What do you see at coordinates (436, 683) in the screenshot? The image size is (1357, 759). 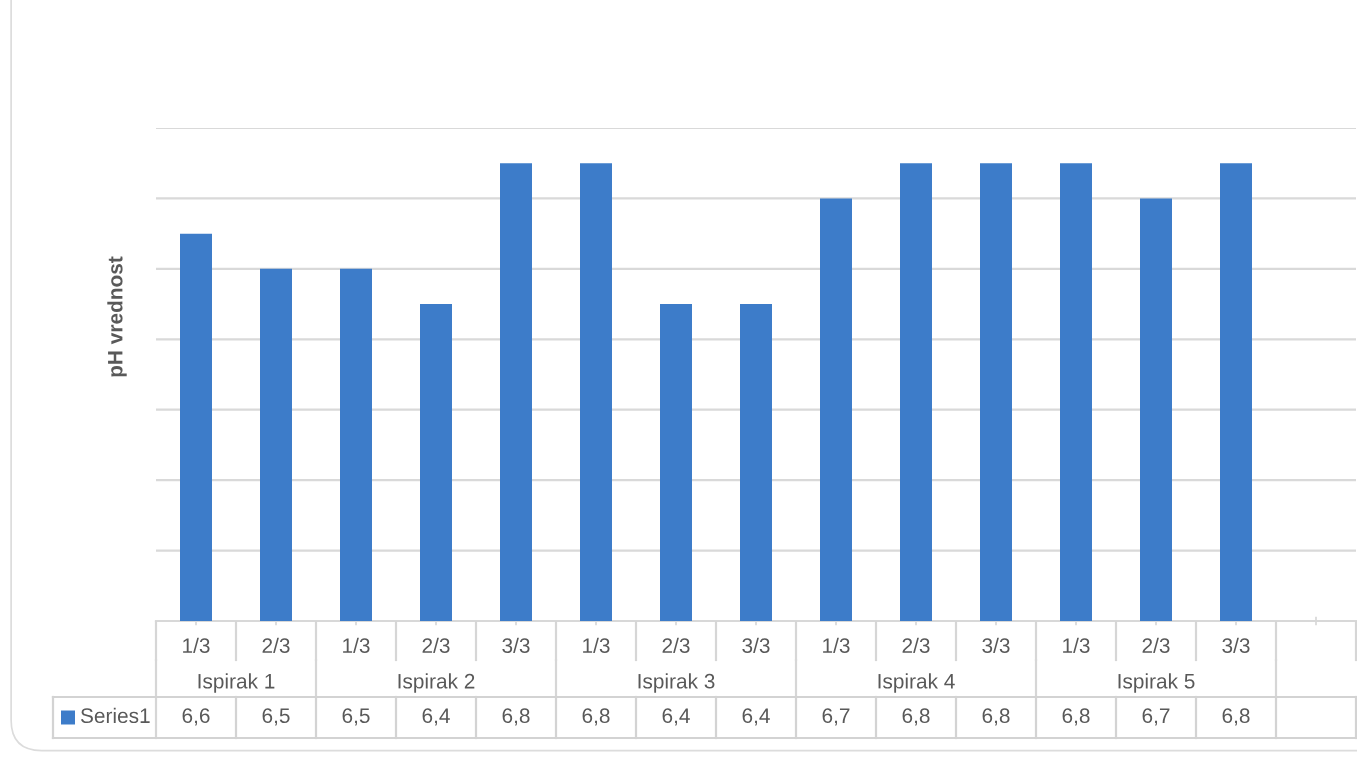 I see `text: Ispirak 2` at bounding box center [436, 683].